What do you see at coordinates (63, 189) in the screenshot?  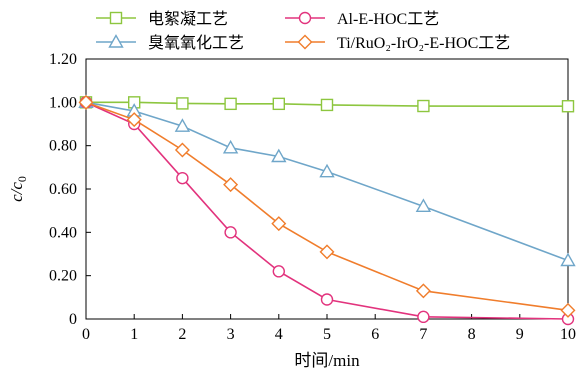 I see `y-tick-label: 0.60` at bounding box center [63, 189].